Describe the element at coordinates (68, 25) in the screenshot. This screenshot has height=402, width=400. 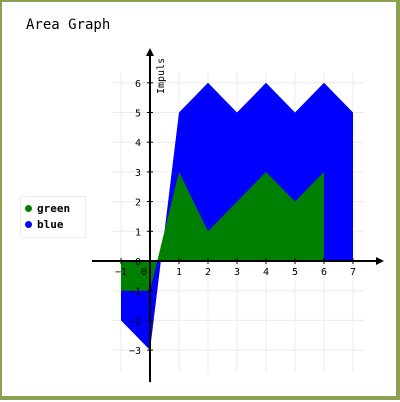
I see `chart-title: Area Graph` at that location.